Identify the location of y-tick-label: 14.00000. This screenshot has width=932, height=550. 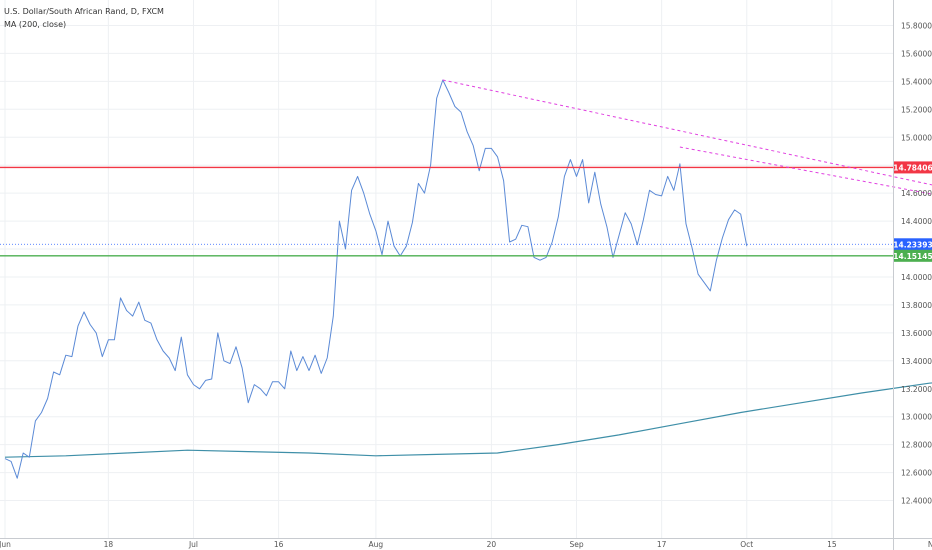
(916, 277).